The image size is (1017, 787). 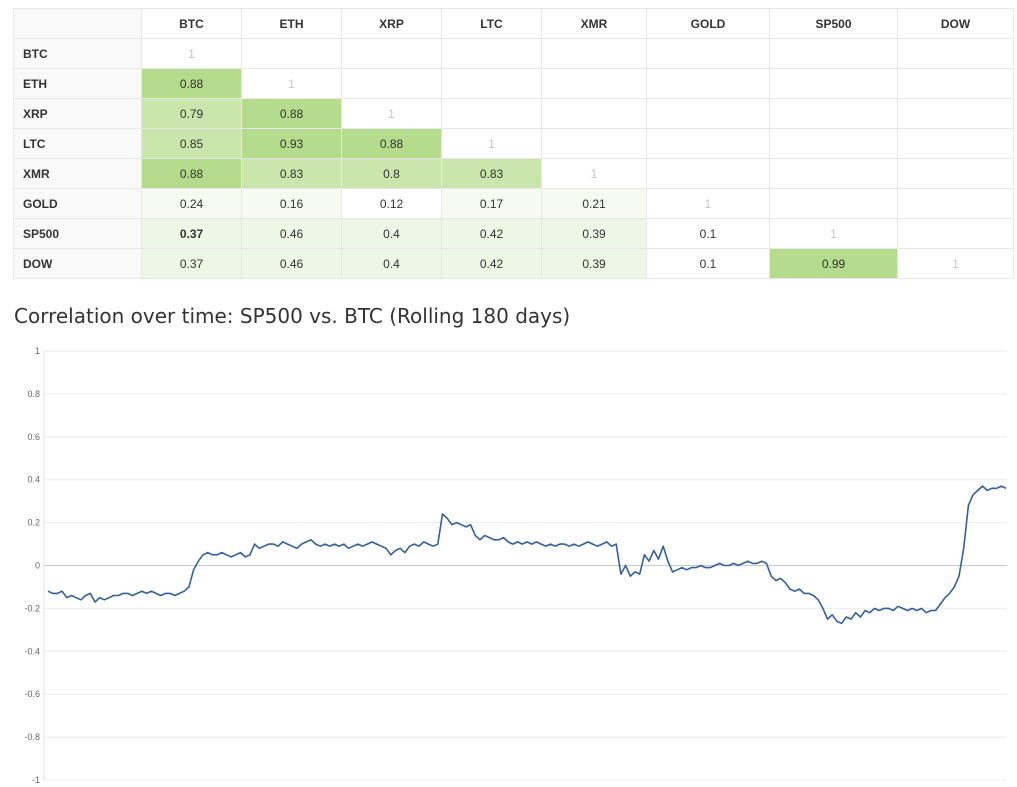 I want to click on correlation-cell: 0.79, so click(x=191, y=113).